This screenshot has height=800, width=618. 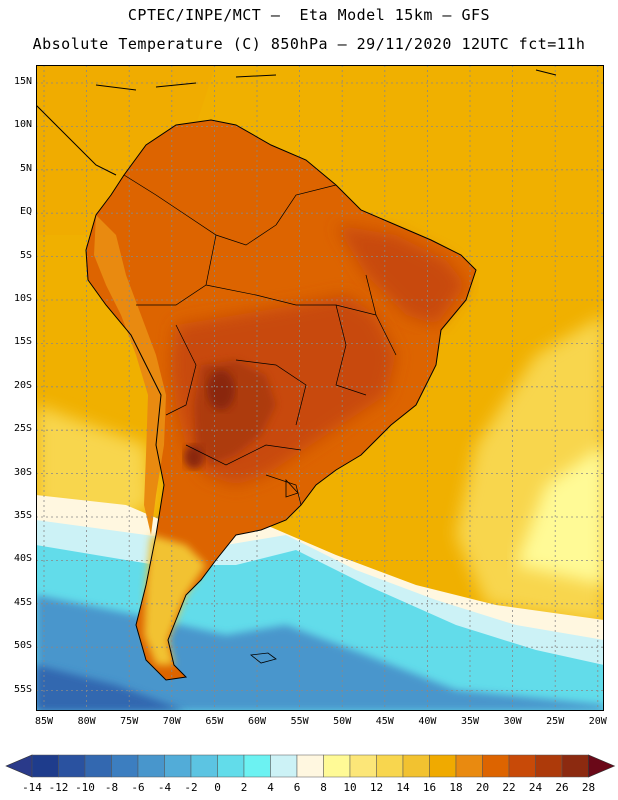 What do you see at coordinates (217, 787) in the screenshot?
I see `colorbar-label: 0` at bounding box center [217, 787].